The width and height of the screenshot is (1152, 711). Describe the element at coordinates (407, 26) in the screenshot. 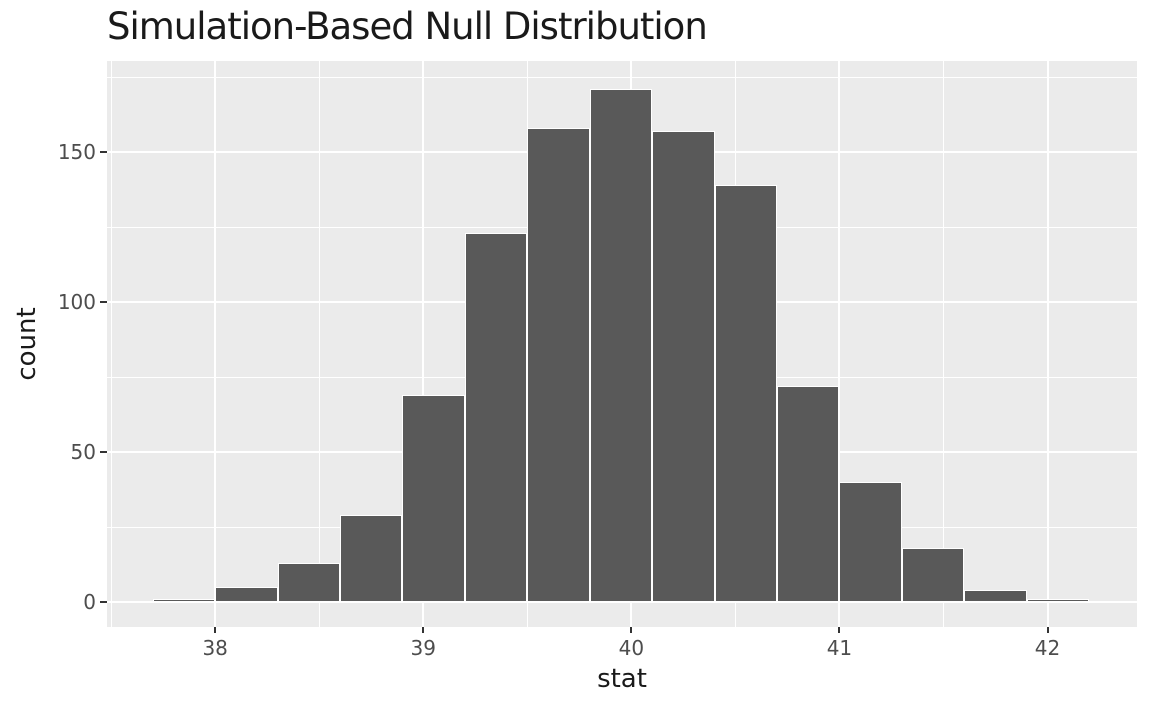

I see `chart-title: Simulation-Based Null Distribution` at that location.